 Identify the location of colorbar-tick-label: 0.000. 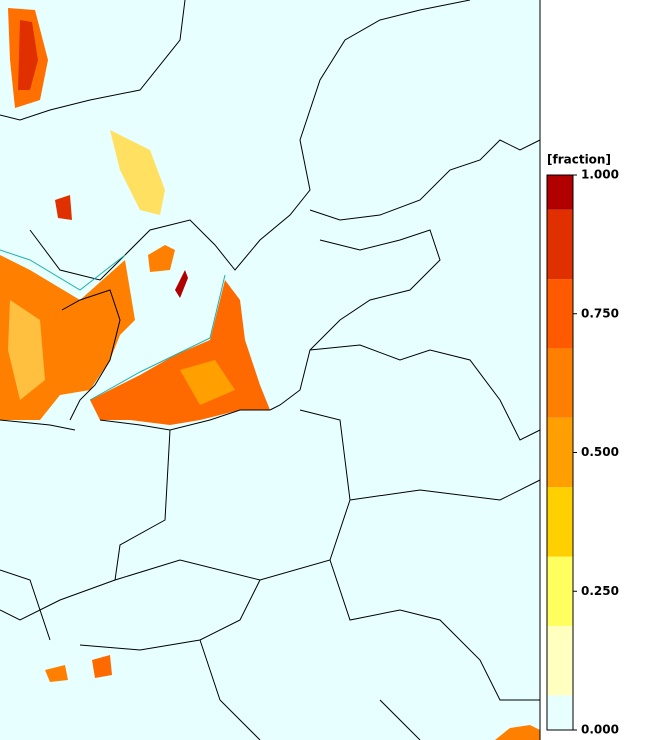
(600, 730).